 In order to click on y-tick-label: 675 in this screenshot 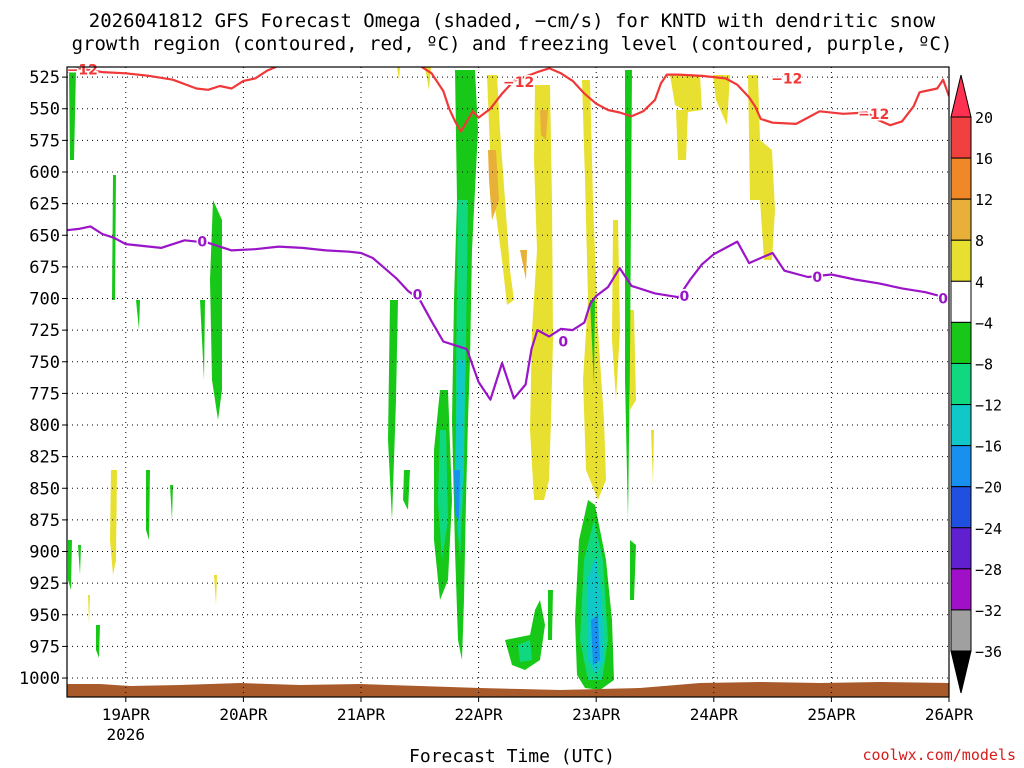, I will do `click(44, 268)`.